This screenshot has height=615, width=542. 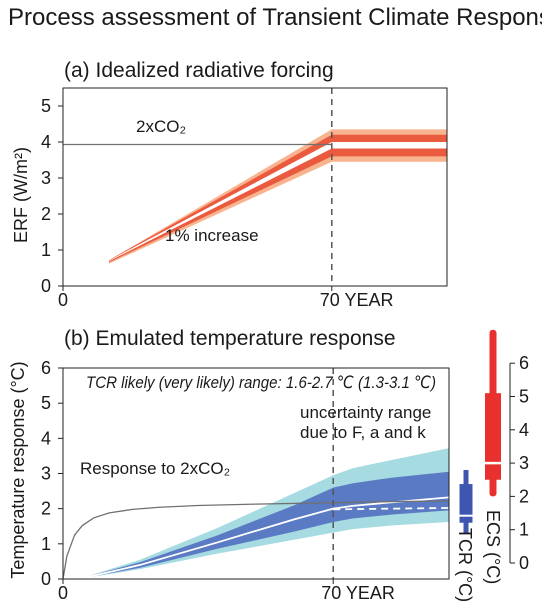 I want to click on panel-b-range-bars, so click(x=480, y=431).